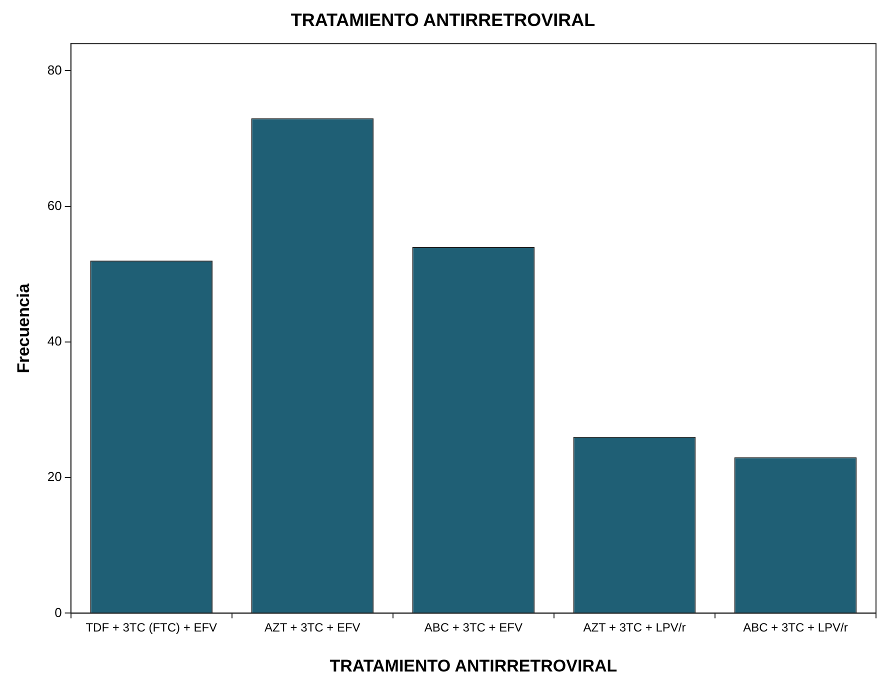 The height and width of the screenshot is (691, 878). I want to click on x-tick-label: AZT + 3TC + LPV/r, so click(634, 627).